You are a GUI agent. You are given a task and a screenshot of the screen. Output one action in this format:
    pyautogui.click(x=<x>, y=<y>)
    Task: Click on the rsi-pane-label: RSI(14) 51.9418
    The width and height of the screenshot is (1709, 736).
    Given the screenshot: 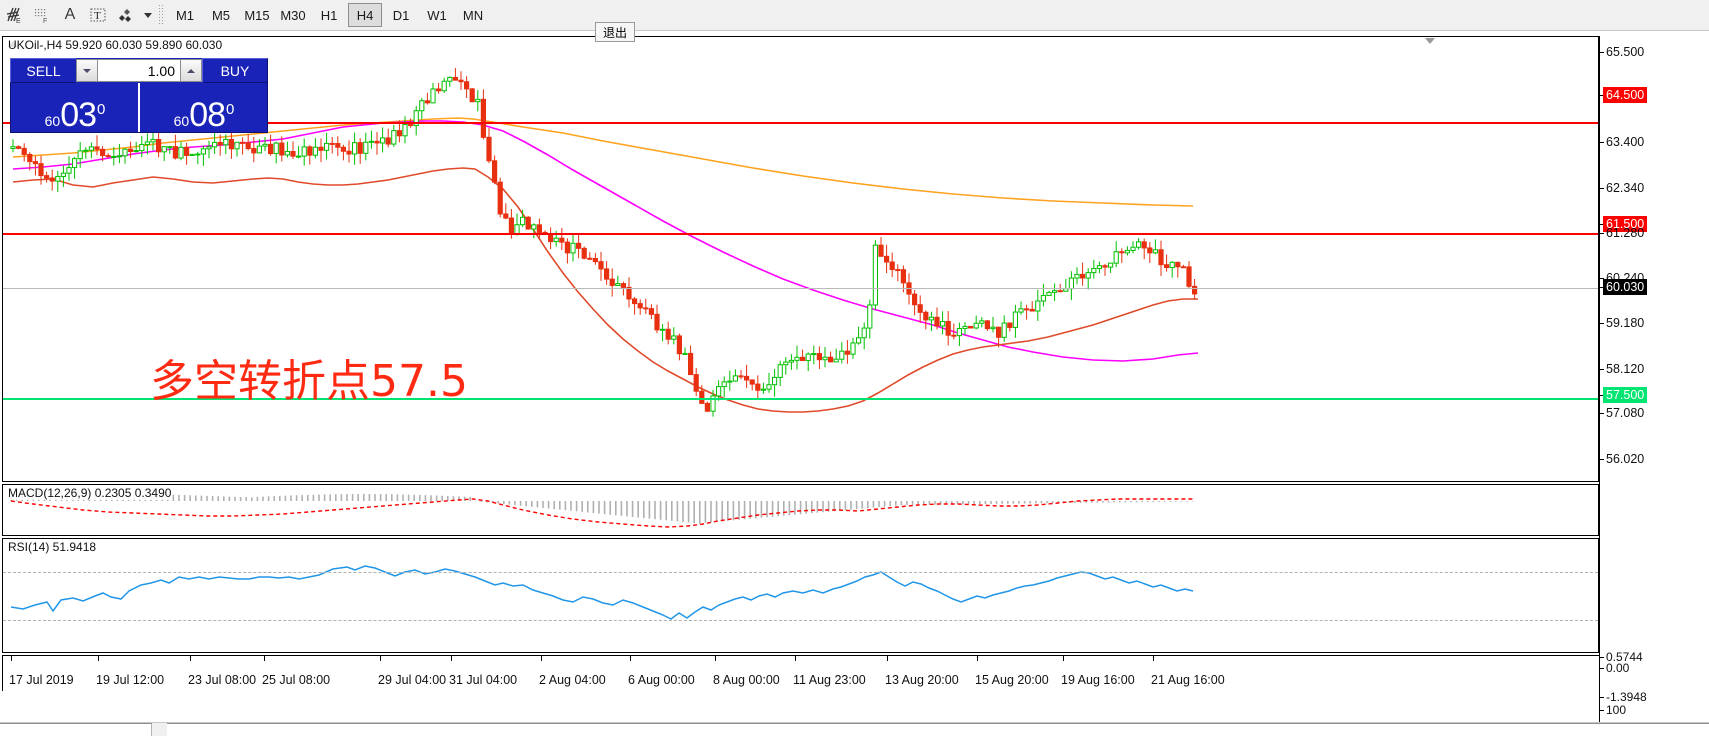 What is the action you would take?
    pyautogui.click(x=52, y=547)
    